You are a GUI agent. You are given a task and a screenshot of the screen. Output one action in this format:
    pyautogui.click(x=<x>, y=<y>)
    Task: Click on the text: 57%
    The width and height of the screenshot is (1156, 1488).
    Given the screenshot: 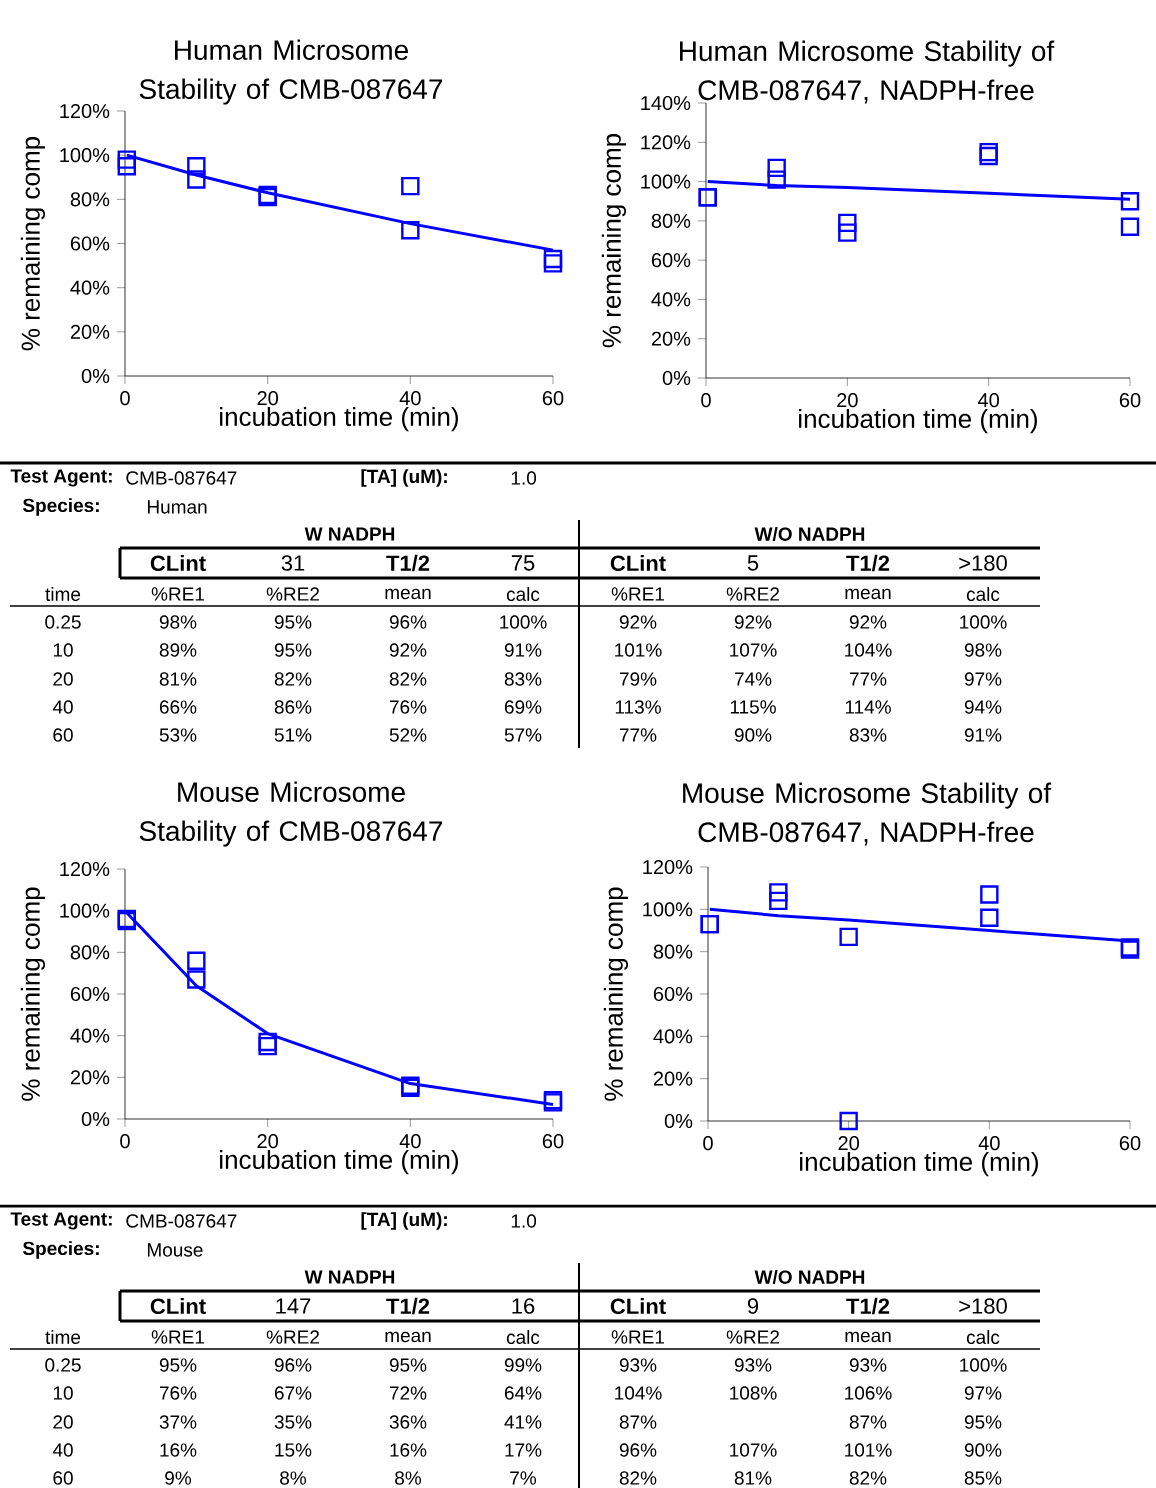 What is the action you would take?
    pyautogui.click(x=523, y=735)
    